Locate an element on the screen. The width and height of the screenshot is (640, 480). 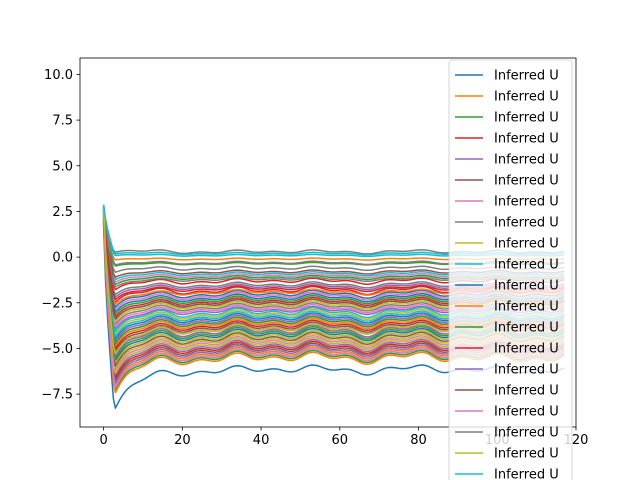
x-tick-label: 20 is located at coordinates (182, 440).